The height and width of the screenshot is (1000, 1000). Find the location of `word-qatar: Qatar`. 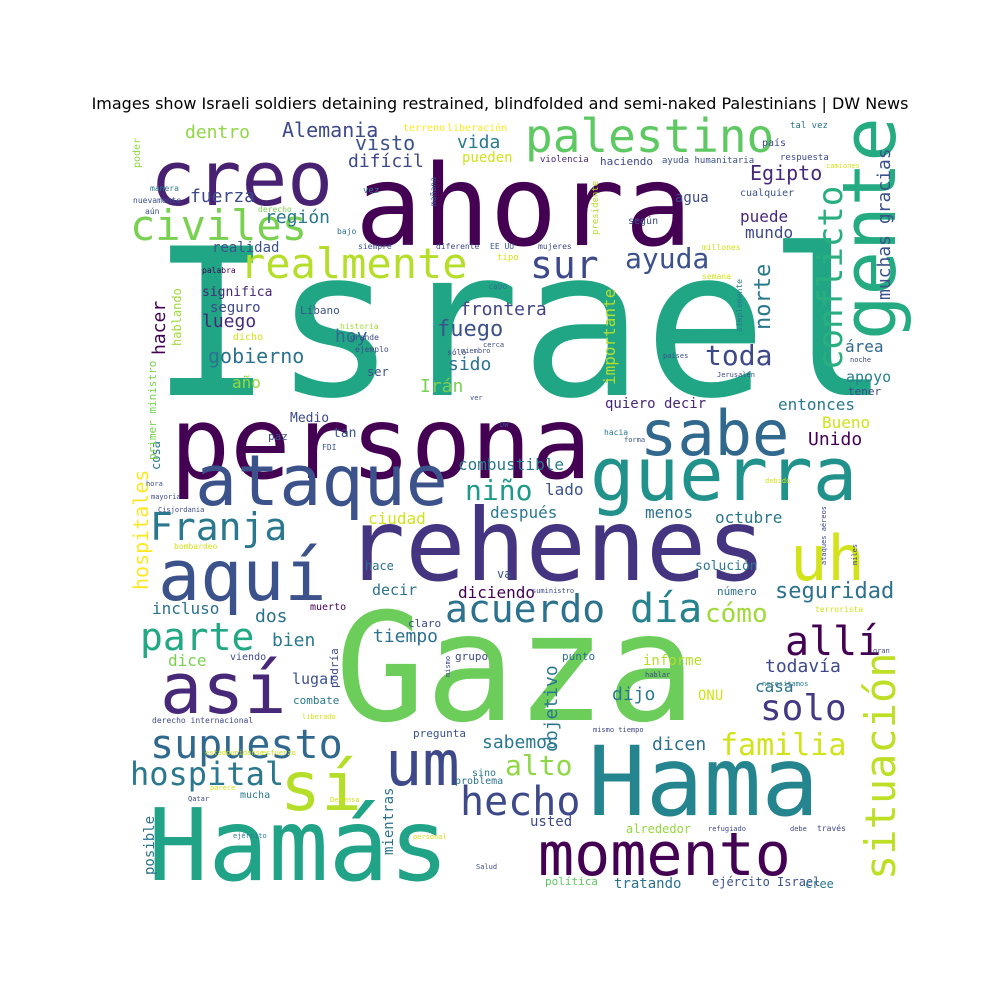

word-qatar: Qatar is located at coordinates (198, 799).